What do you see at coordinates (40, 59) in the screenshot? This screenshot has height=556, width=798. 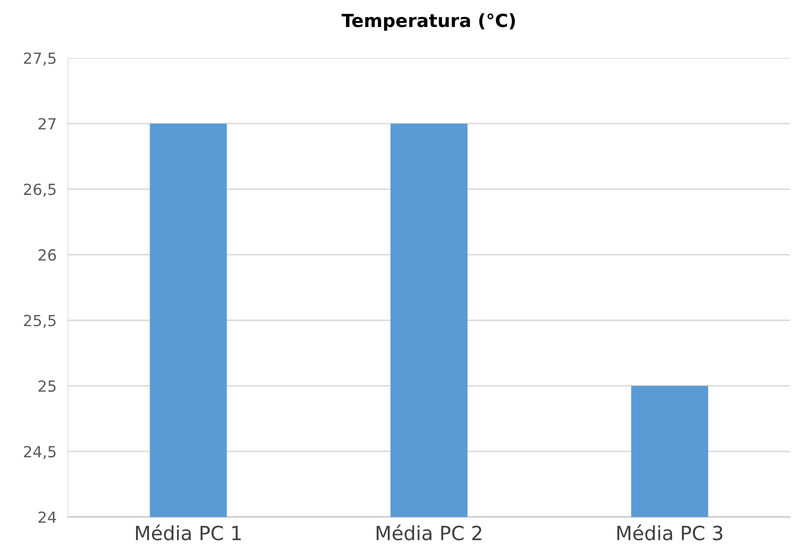 I see `y-tick-label: 27,5` at bounding box center [40, 59].